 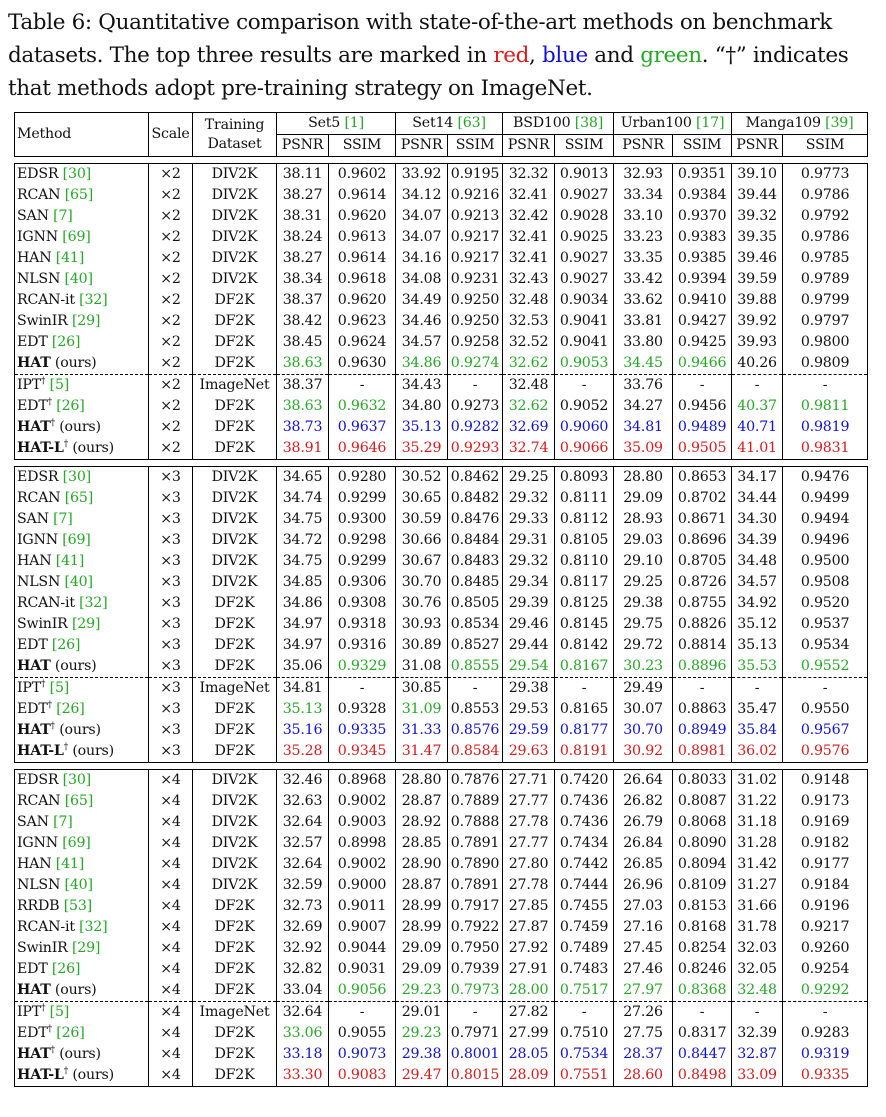 What do you see at coordinates (422, 342) in the screenshot?
I see `psnr-cell: 34.57` at bounding box center [422, 342].